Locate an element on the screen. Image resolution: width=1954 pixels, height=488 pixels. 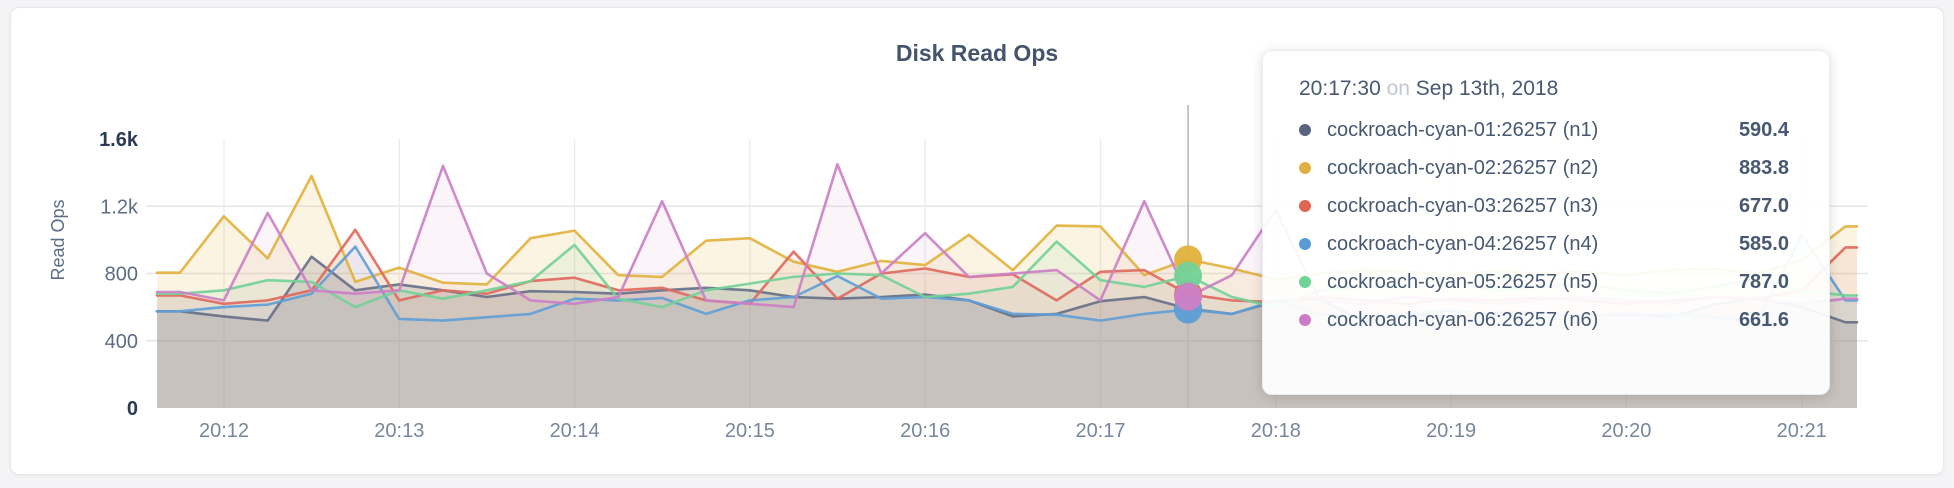
x-tick-label: 20:12 is located at coordinates (224, 431).